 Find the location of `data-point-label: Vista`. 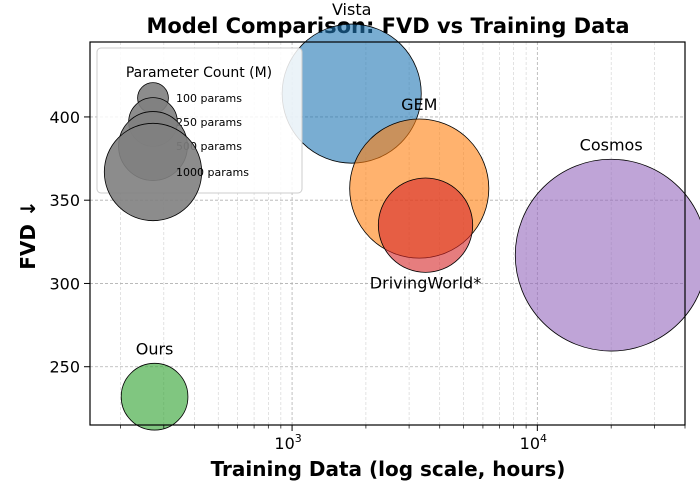

data-point-label: Vista is located at coordinates (351, 9).